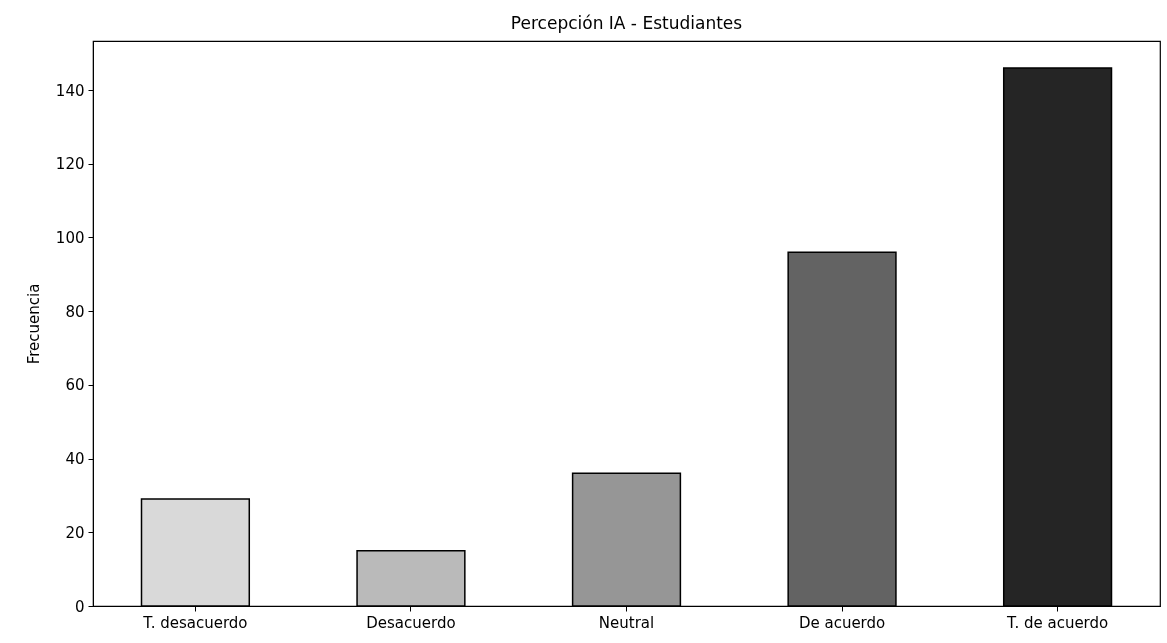  What do you see at coordinates (70, 237) in the screenshot?
I see `y-tick-label: 100` at bounding box center [70, 237].